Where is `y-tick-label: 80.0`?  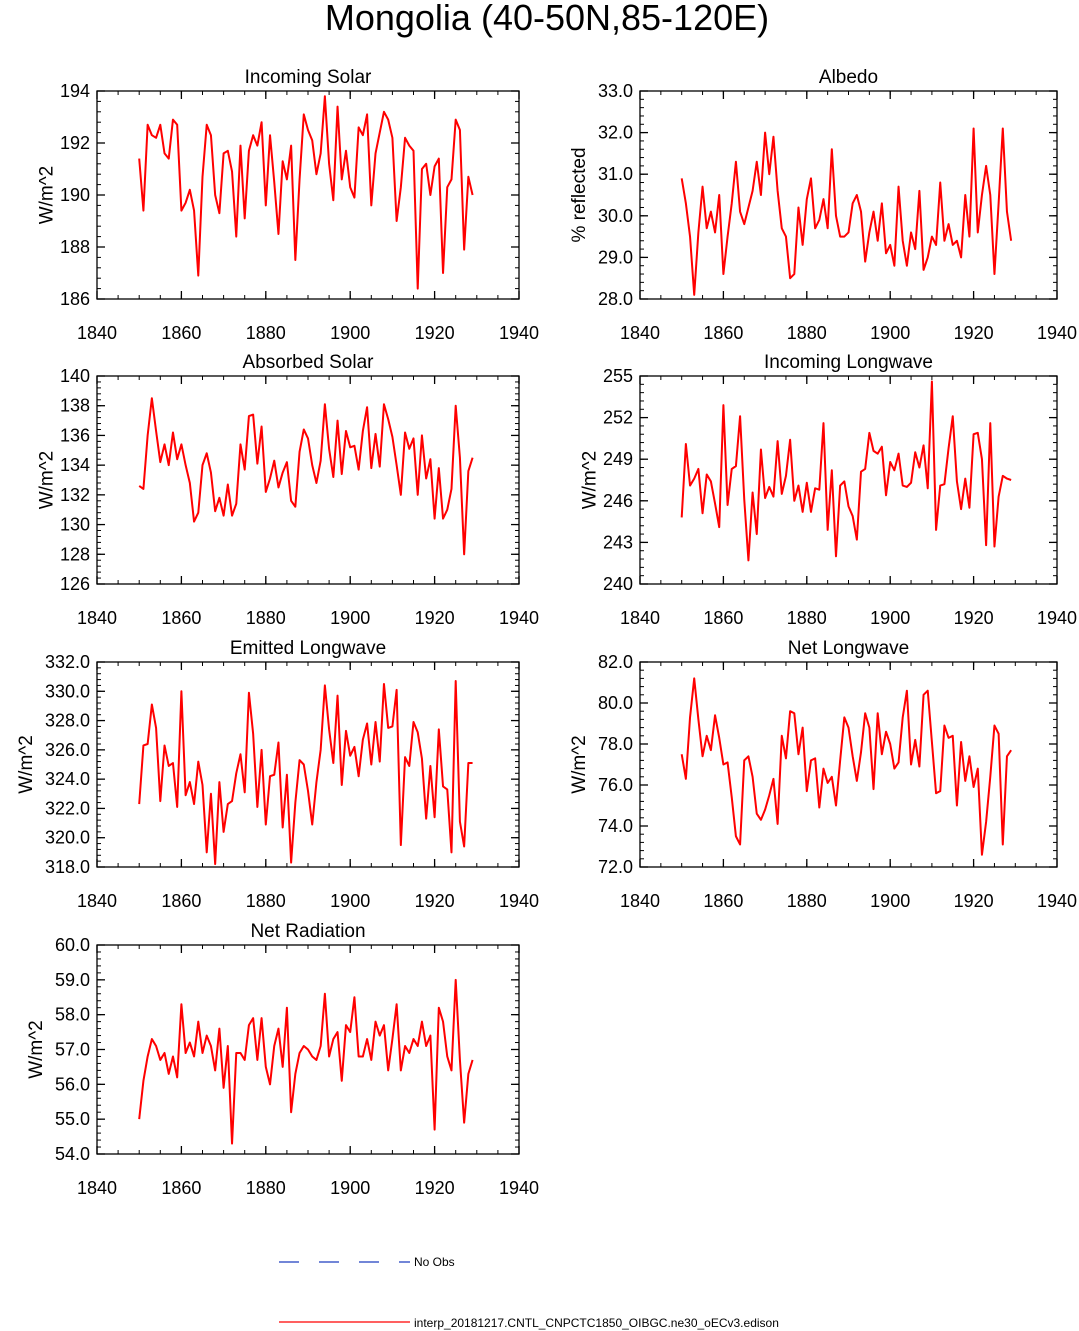
y-tick-label: 80.0 is located at coordinates (615, 703).